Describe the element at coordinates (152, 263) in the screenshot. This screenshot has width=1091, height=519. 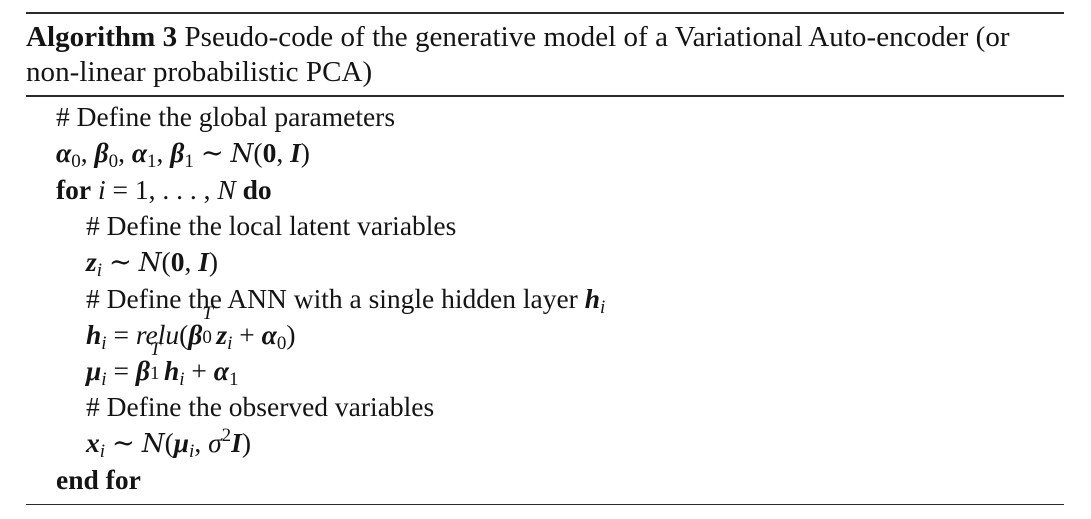
I see `latent-variable-prior: zi ∼ N(0, I)` at that location.